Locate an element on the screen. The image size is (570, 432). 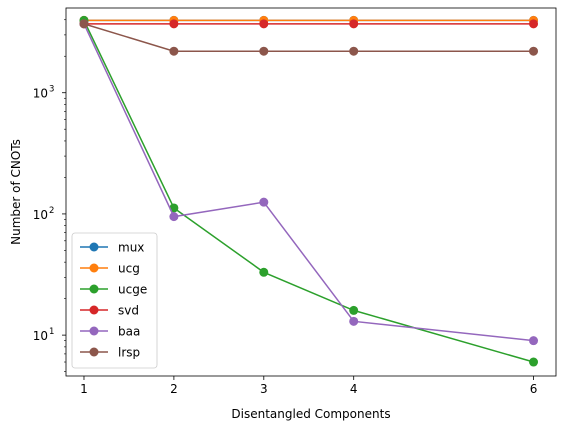
legend-label: ucge is located at coordinates (132, 290).